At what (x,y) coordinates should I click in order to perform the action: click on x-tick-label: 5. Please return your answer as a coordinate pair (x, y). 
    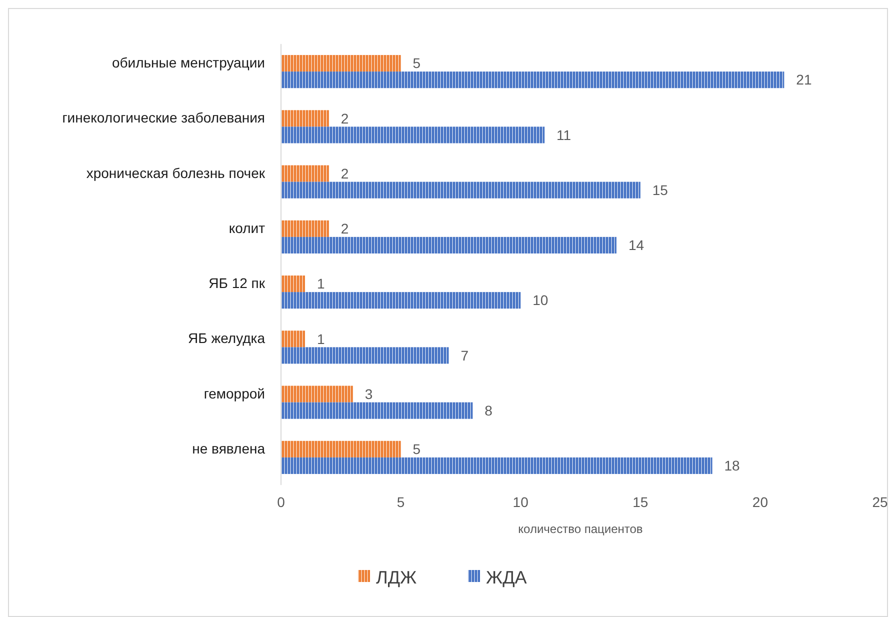
    Looking at the image, I should click on (400, 502).